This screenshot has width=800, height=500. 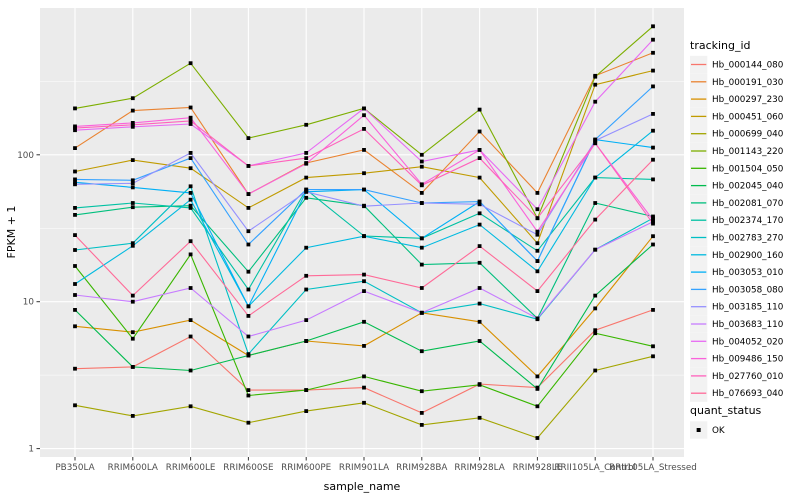 I want to click on legend-entry-Hb_000144_080: Hb_000144_080, so click(x=737, y=64).